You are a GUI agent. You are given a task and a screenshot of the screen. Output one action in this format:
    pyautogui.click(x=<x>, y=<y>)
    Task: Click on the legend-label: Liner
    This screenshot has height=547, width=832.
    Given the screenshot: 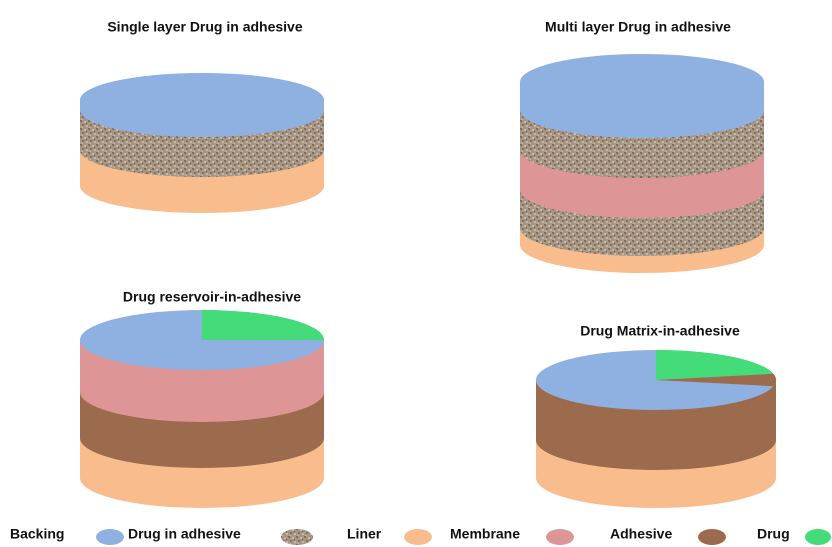 What is the action you would take?
    pyautogui.click(x=364, y=534)
    